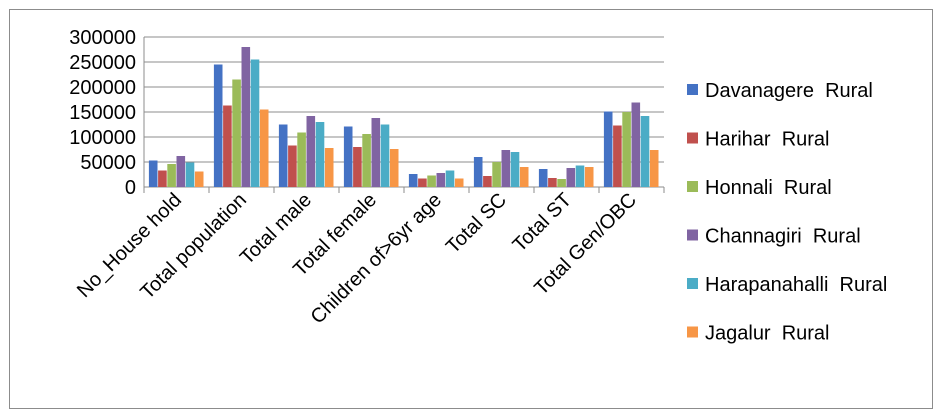 This screenshot has height=412, width=937. I want to click on legend-label: Honnali Rural, so click(768, 188).